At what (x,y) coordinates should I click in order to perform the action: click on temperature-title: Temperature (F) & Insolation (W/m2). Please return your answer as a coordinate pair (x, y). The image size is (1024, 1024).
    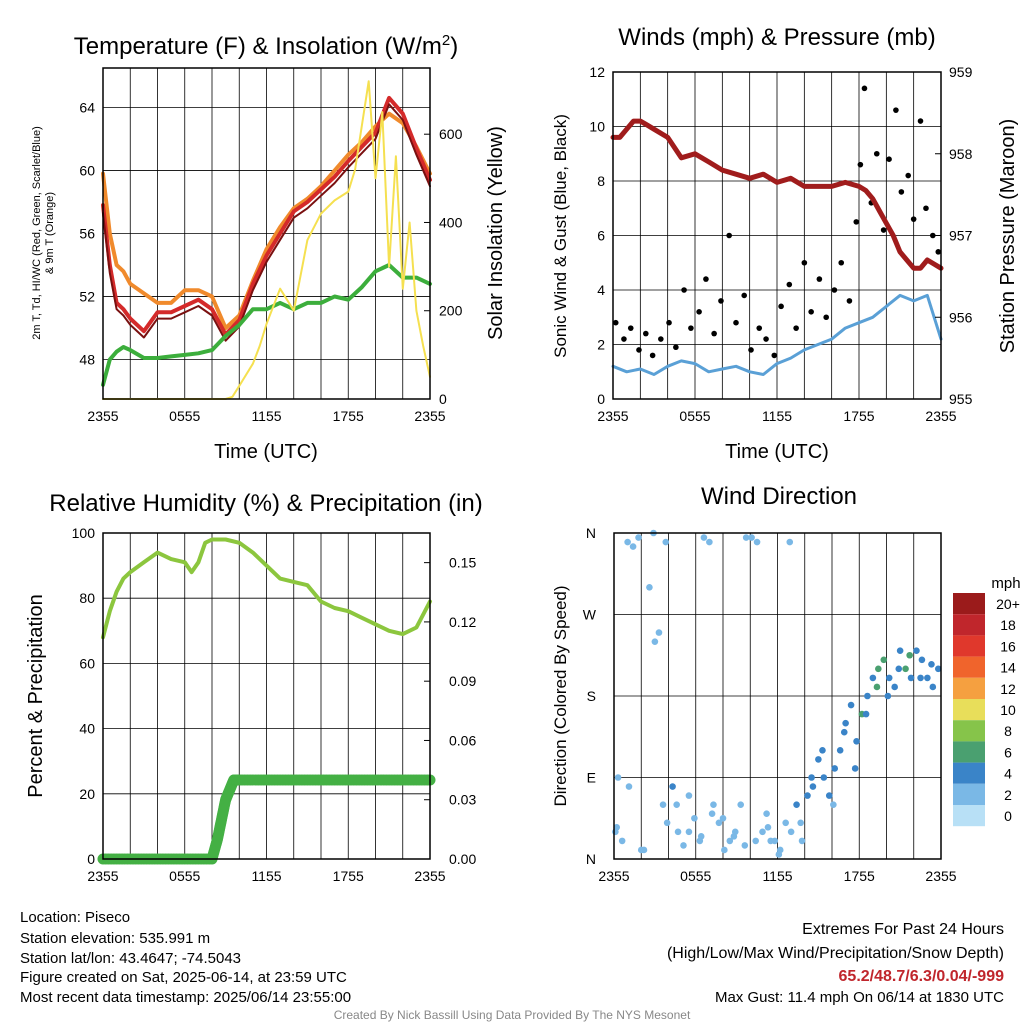
    Looking at the image, I should click on (266, 46).